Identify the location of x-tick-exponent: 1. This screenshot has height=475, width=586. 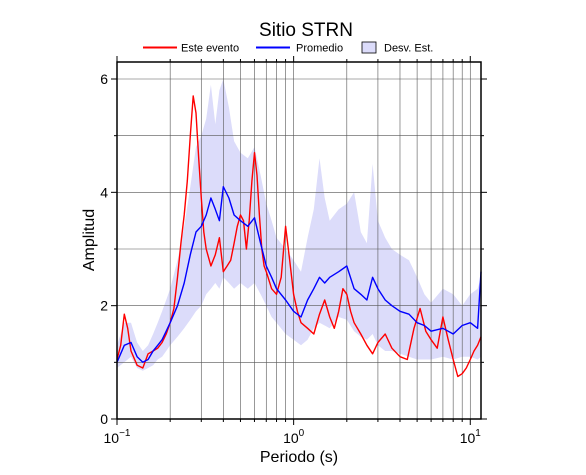
(478, 433).